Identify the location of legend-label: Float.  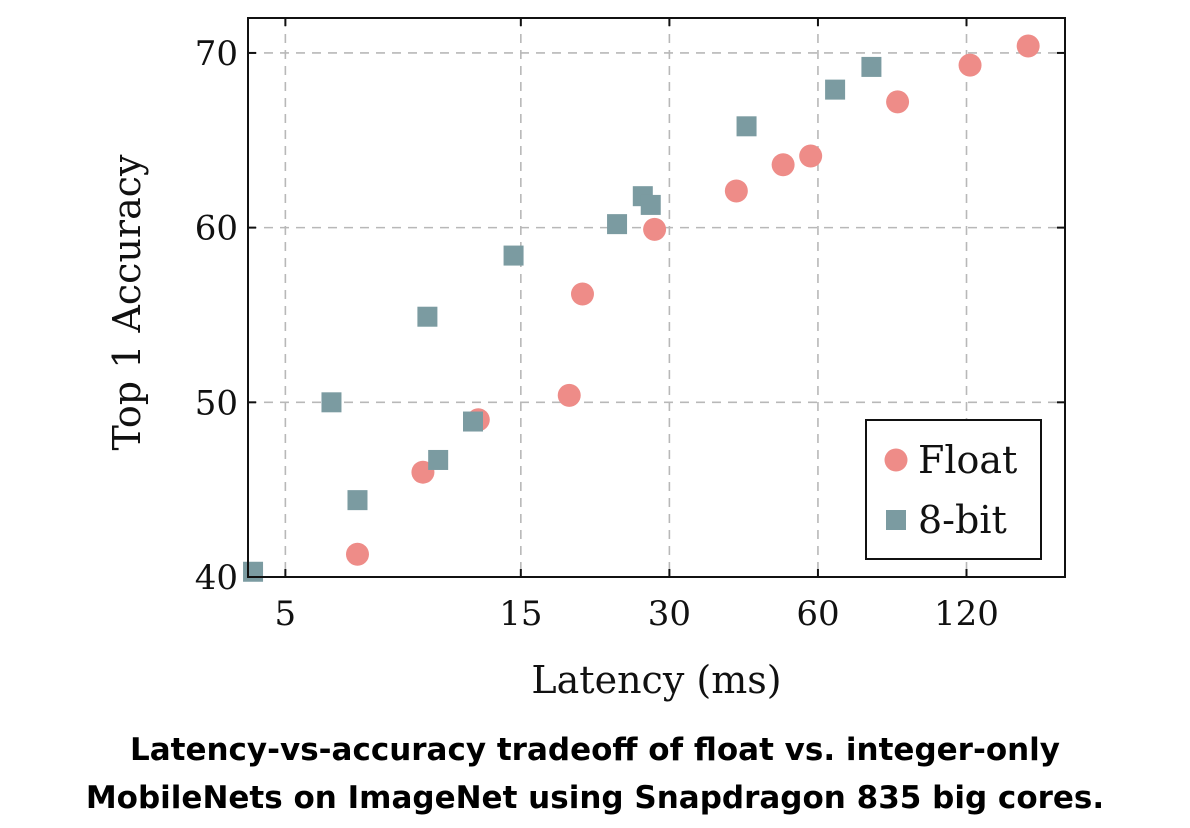
(967, 460).